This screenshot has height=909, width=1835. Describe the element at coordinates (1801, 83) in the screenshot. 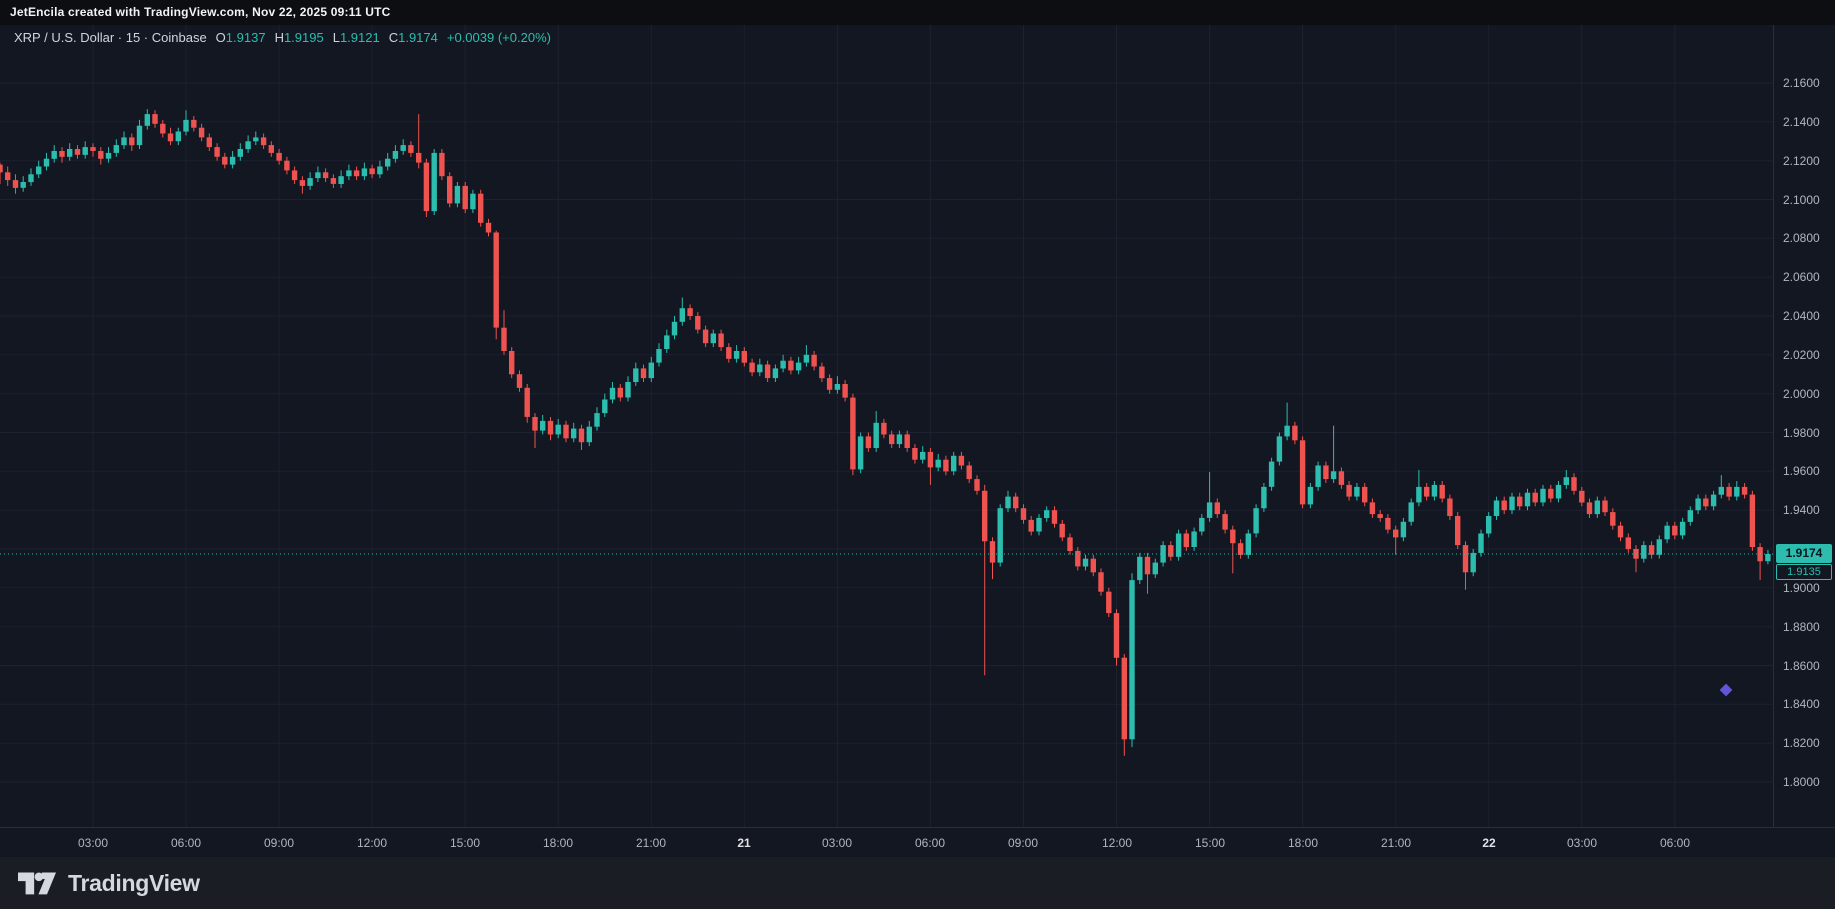

I see `price-axis-label: 2.1600` at that location.